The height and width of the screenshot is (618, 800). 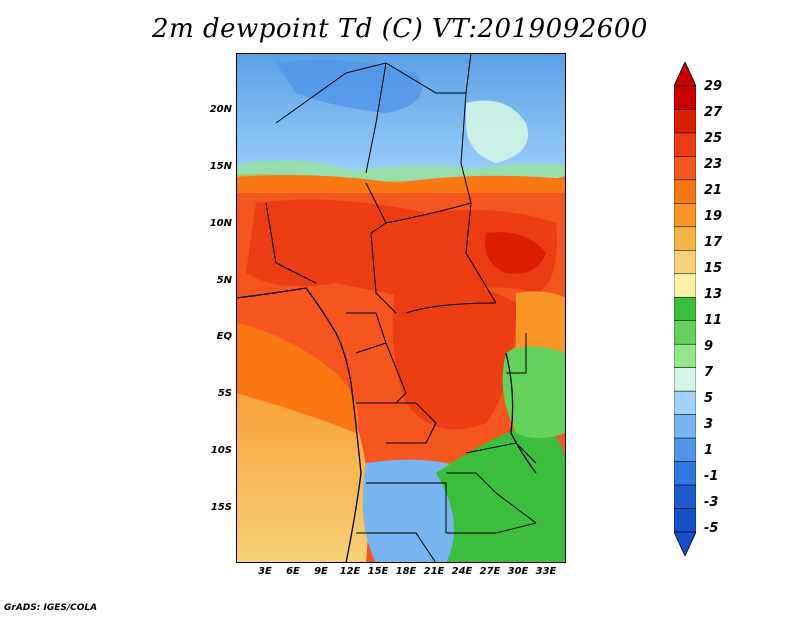 I want to click on field-south-orange, so click(x=297, y=378).